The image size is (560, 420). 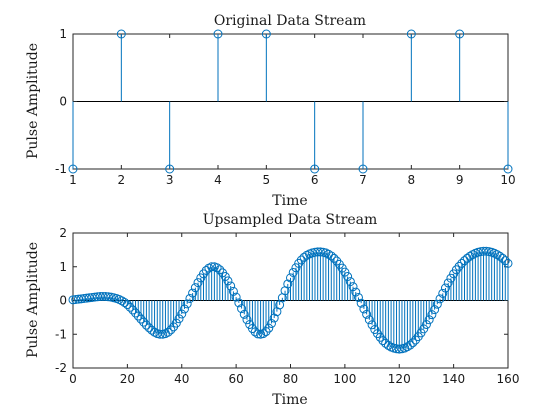 I want to click on x-tick-label: 1, so click(x=73, y=180).